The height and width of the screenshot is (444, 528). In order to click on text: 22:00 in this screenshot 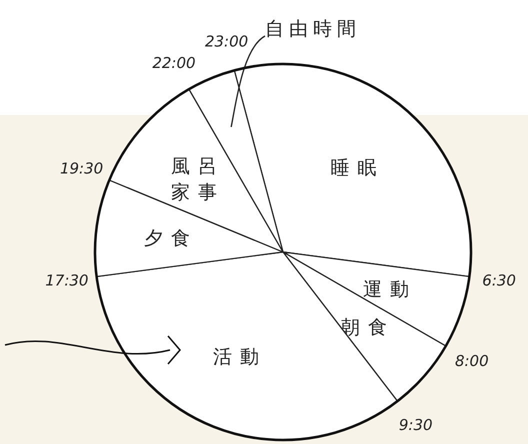, I will do `click(174, 63)`.